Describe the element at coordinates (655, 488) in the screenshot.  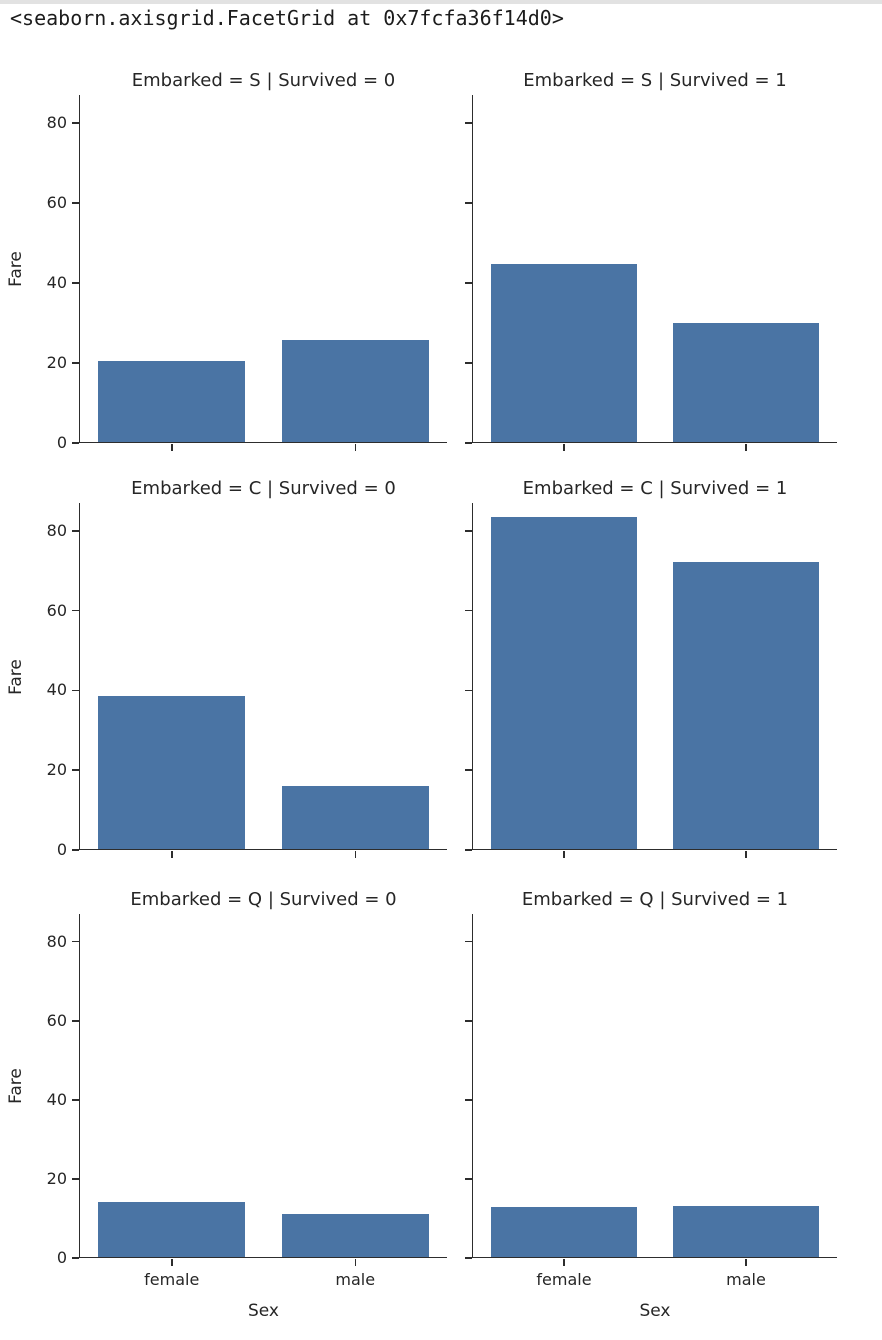
I see `facet-title: Embarked = C | Survived = 1` at that location.